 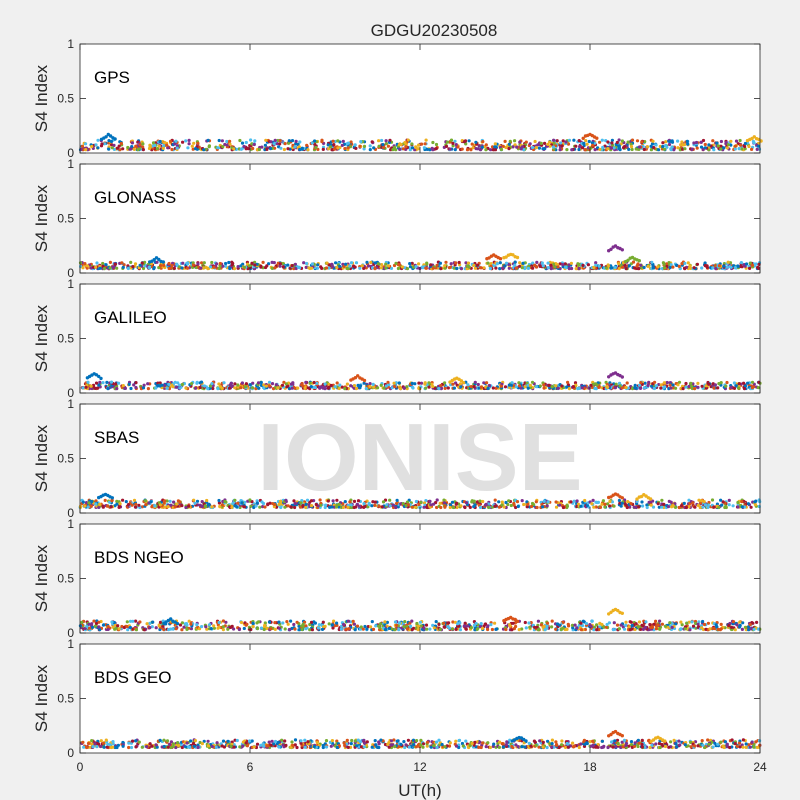 What do you see at coordinates (130, 317) in the screenshot?
I see `panel-label: GALILEO` at bounding box center [130, 317].